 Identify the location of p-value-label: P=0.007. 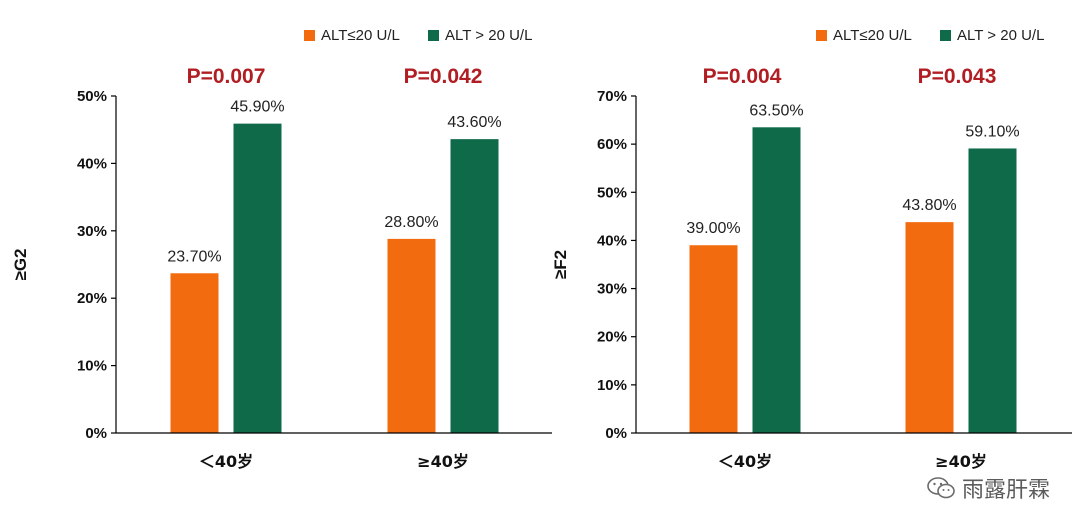
(226, 76).